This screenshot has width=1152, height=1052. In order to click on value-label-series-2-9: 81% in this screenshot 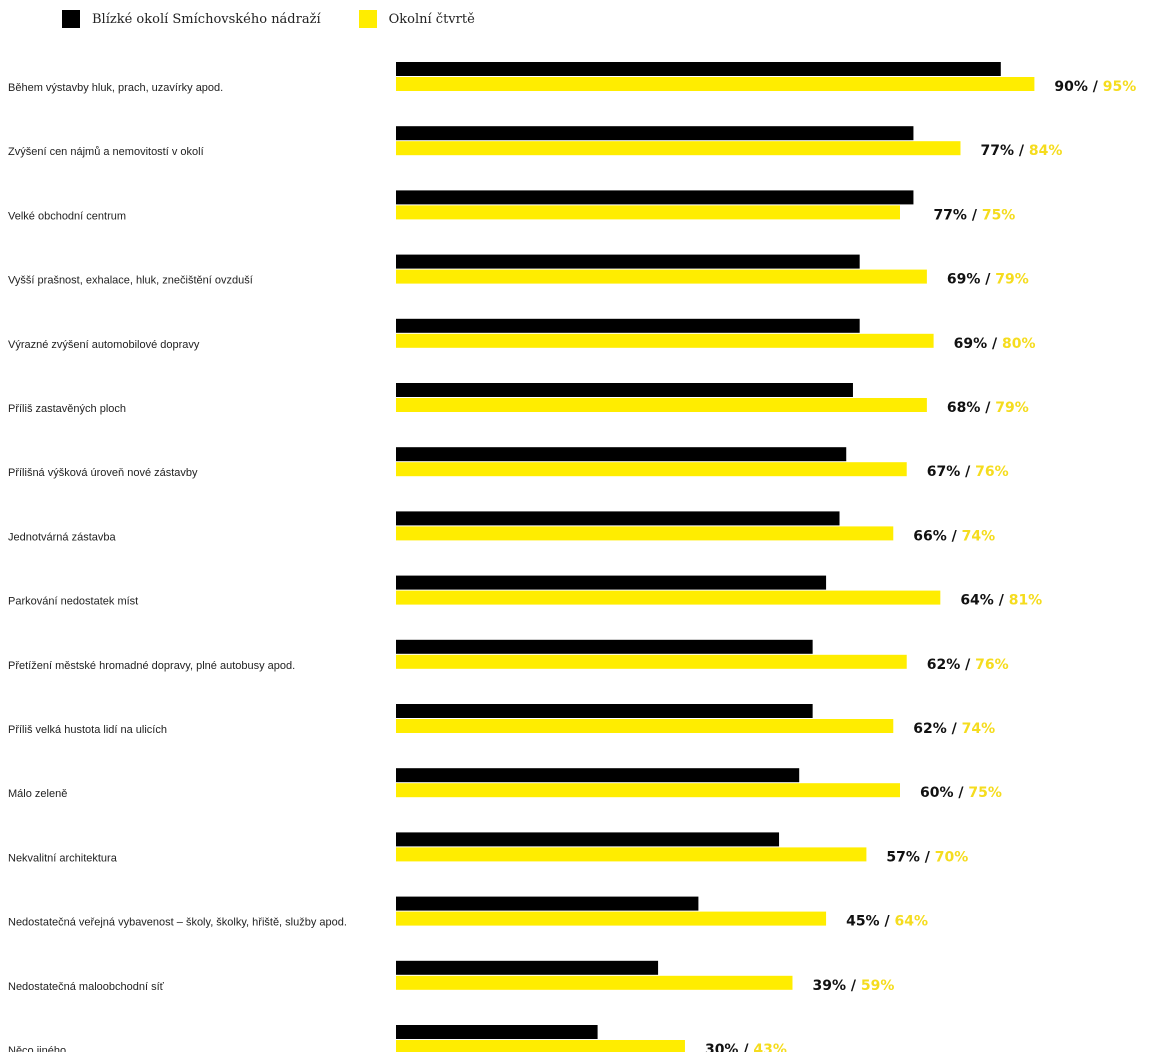, I will do `click(1026, 601)`.